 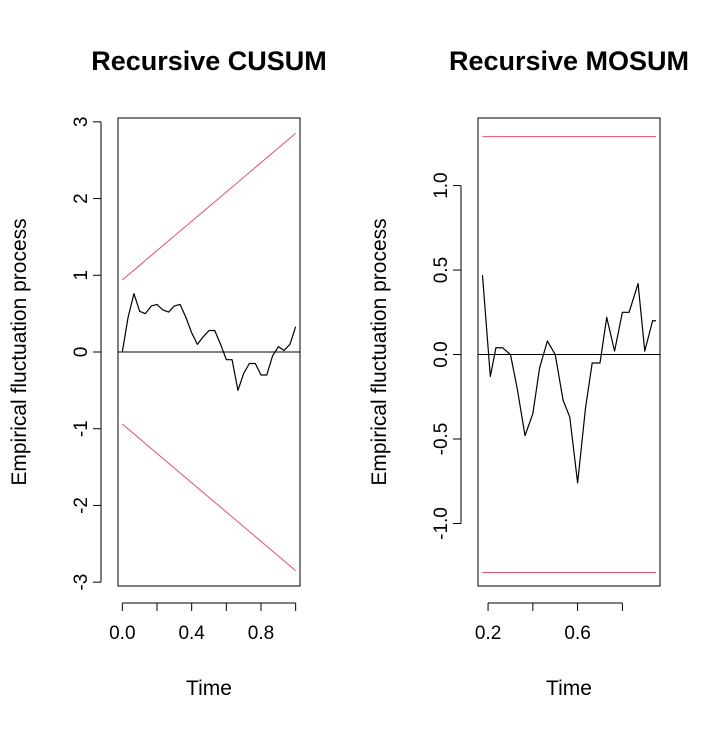 I want to click on cusum-upper-boundary, so click(x=209, y=206).